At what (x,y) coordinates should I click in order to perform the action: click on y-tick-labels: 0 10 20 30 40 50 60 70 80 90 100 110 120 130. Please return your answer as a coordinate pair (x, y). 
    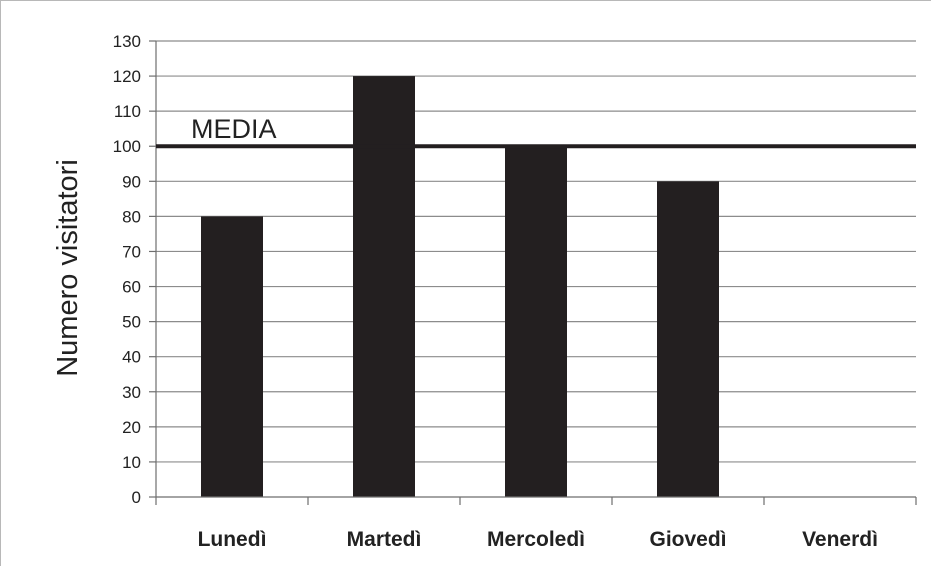
    Looking at the image, I should click on (127, 269).